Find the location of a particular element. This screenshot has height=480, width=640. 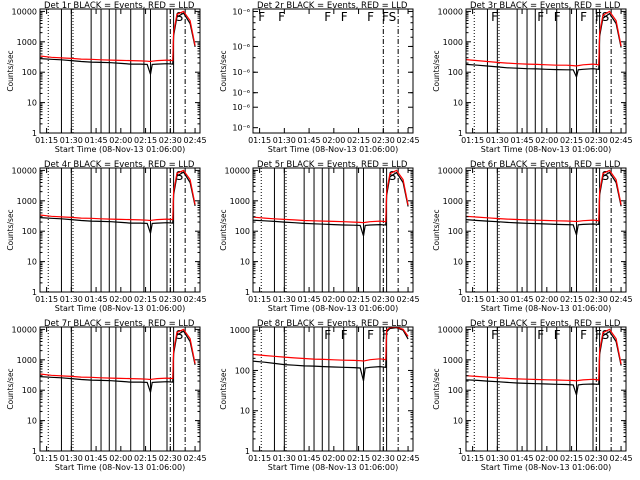

panel-title: Det 9r BLACK = Events, RED = LLD is located at coordinates (545, 324).